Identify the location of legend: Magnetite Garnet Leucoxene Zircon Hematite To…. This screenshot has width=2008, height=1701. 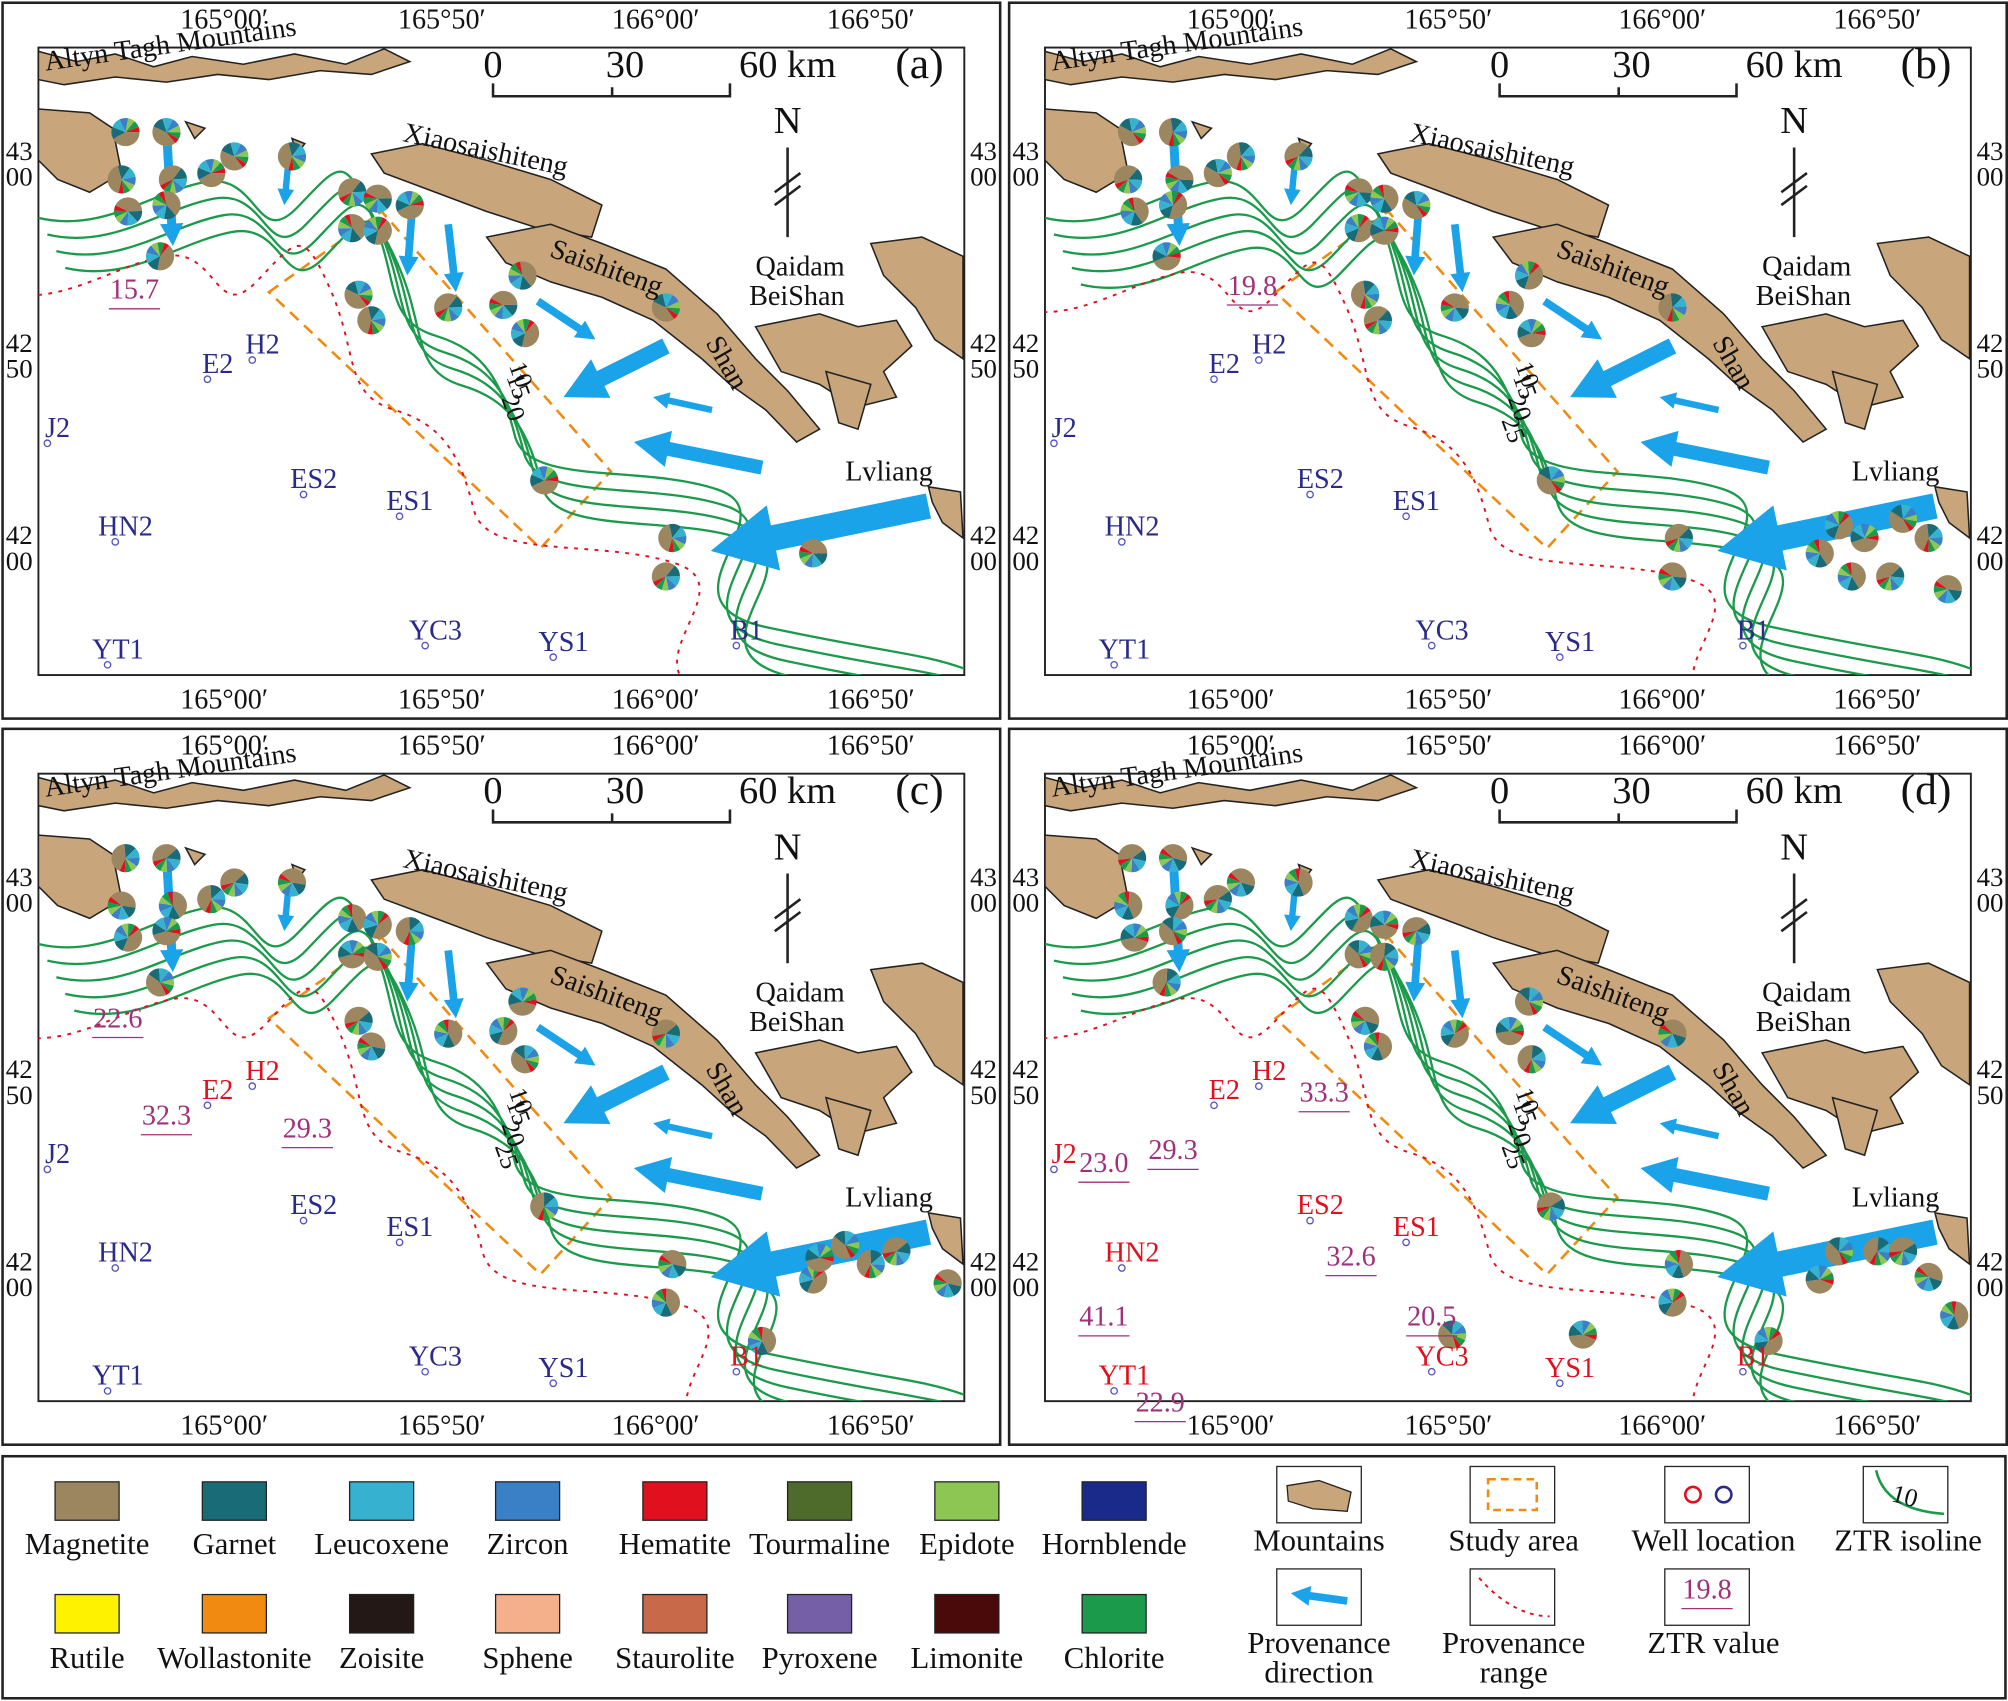
(1004, 1577).